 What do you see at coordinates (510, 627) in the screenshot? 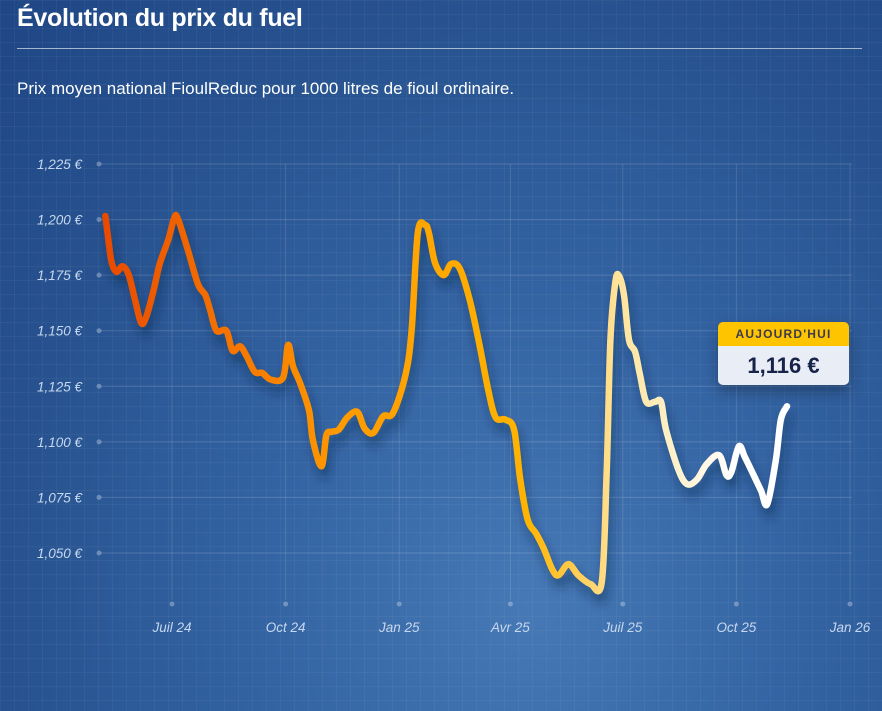
I see `x-tick-label: Avr 25` at bounding box center [510, 627].